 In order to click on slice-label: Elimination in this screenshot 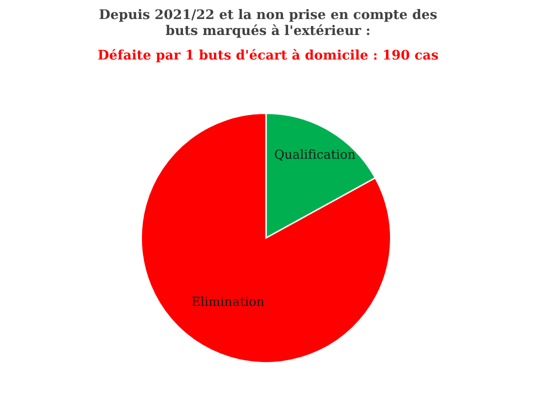, I will do `click(228, 301)`.